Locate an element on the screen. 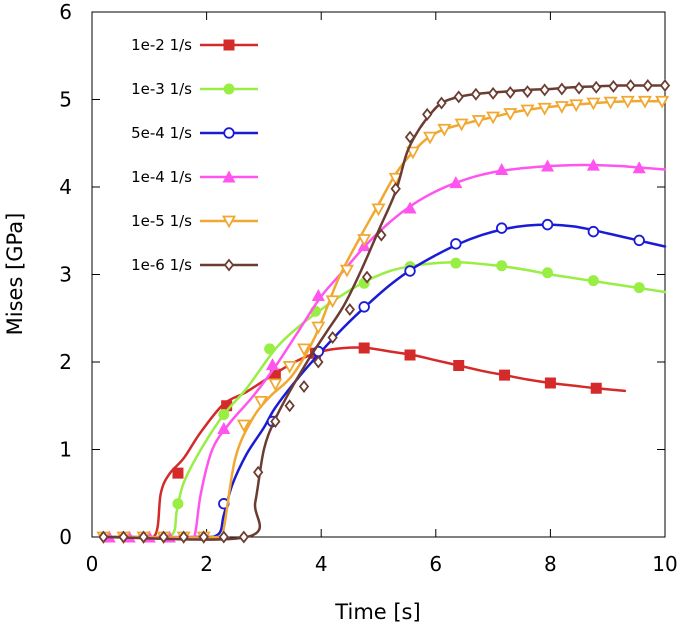  legend-item: 5e-4 1/s is located at coordinates (194, 133).